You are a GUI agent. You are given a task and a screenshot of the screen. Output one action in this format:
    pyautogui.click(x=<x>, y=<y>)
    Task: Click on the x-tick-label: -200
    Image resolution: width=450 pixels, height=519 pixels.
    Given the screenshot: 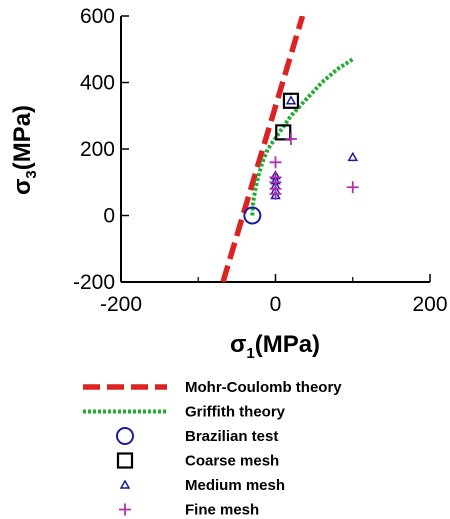 What is the action you would take?
    pyautogui.click(x=121, y=304)
    